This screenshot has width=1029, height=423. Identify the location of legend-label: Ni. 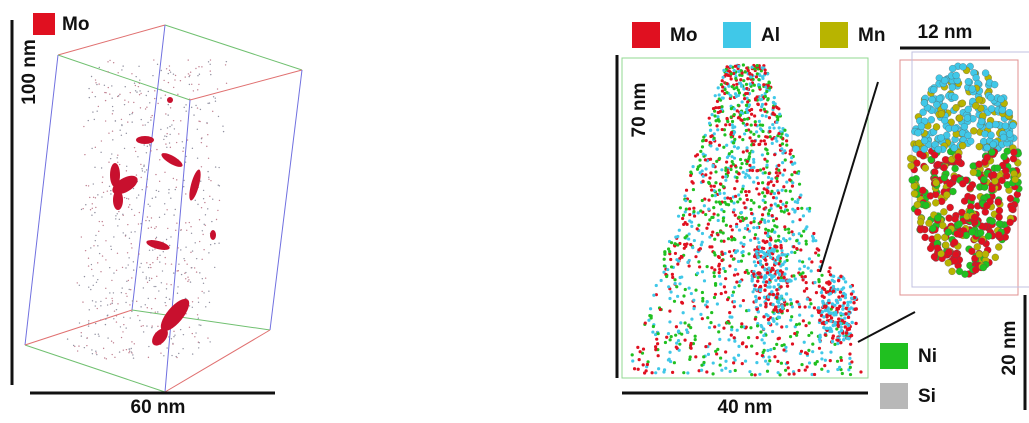
(927, 356).